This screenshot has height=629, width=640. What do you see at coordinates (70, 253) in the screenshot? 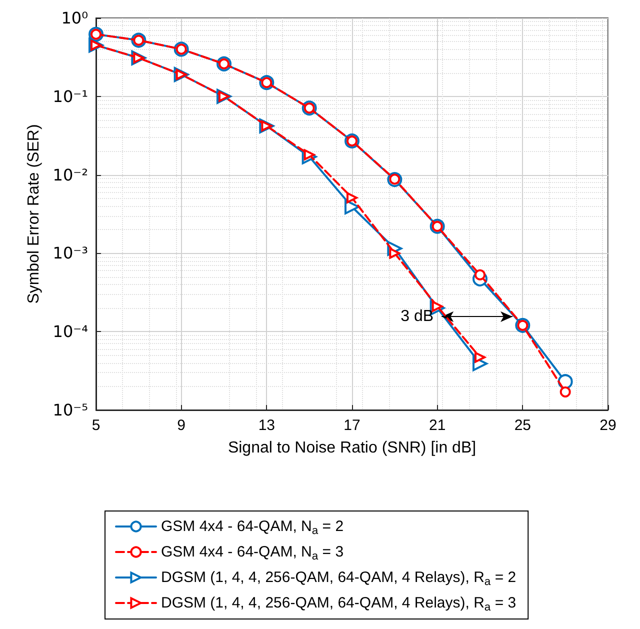
I see `y-tick-label: 10⁻³` at bounding box center [70, 253].